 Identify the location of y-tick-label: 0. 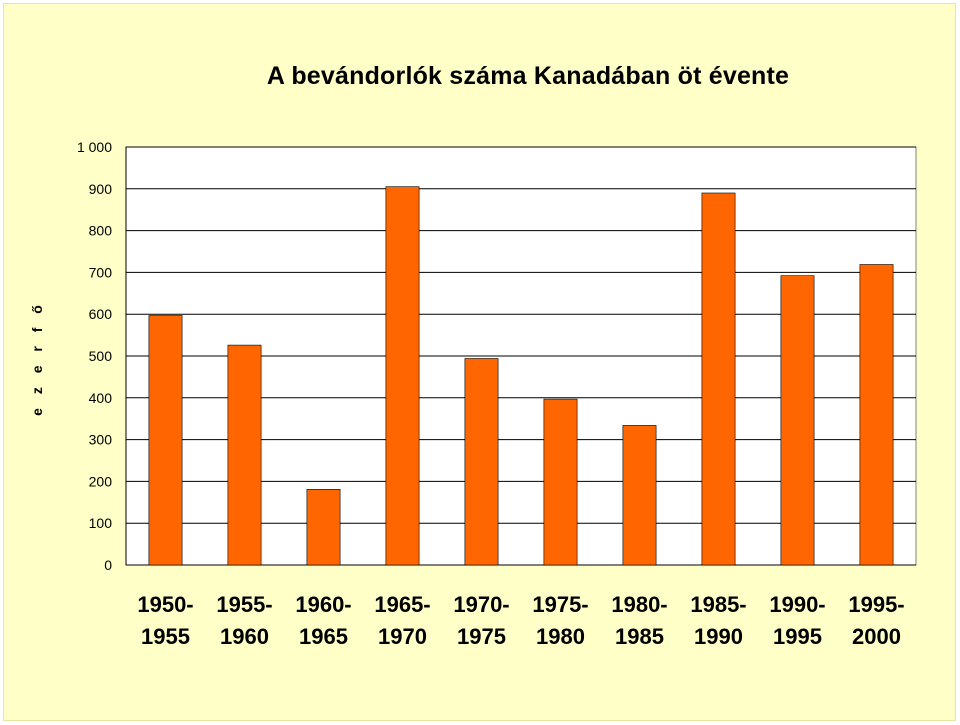
(108, 565).